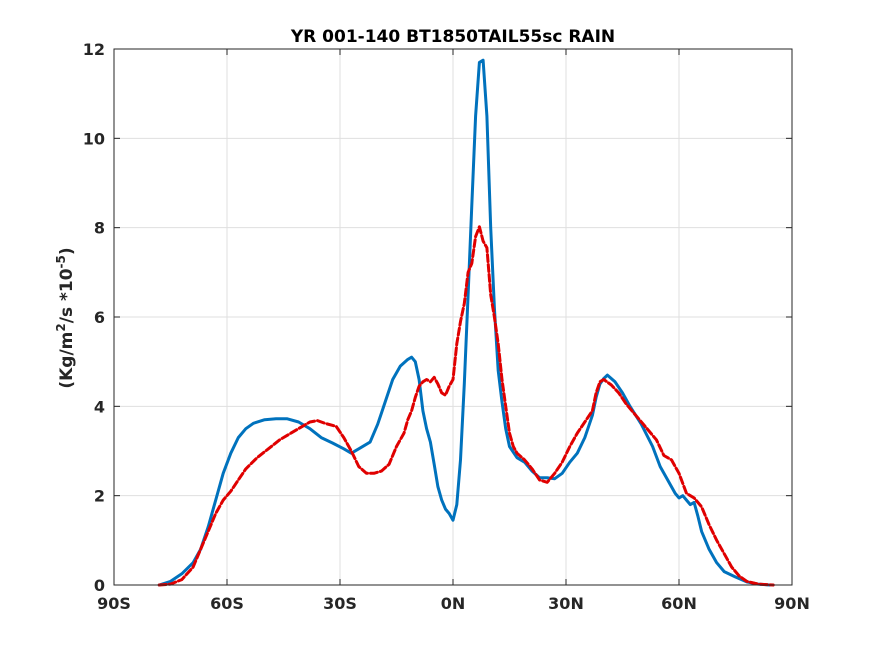 This screenshot has width=875, height=656. What do you see at coordinates (340, 603) in the screenshot?
I see `x-tick-label: 30S` at bounding box center [340, 603].